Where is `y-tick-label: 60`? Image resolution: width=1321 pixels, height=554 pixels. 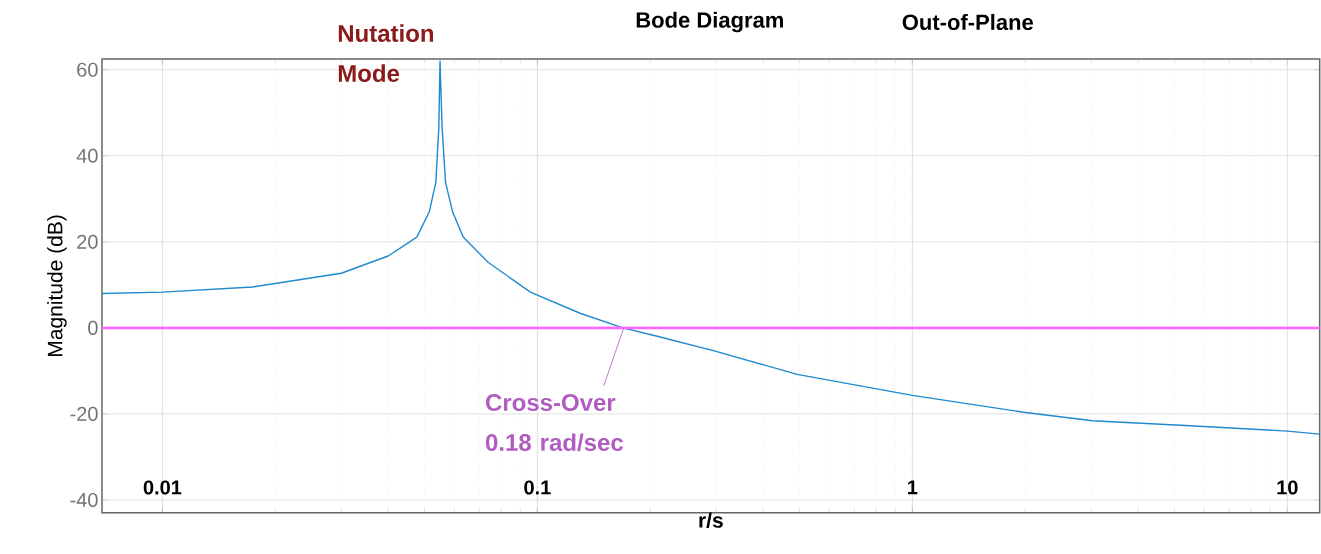
y-tick-label: 60 is located at coordinates (87, 69).